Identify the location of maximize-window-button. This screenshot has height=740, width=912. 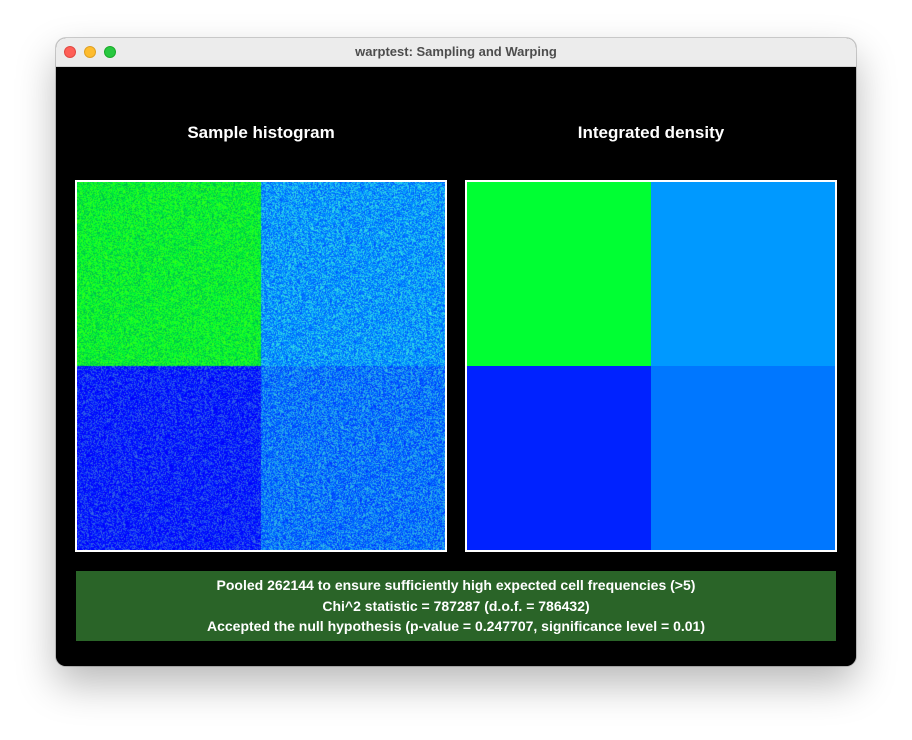
(110, 52).